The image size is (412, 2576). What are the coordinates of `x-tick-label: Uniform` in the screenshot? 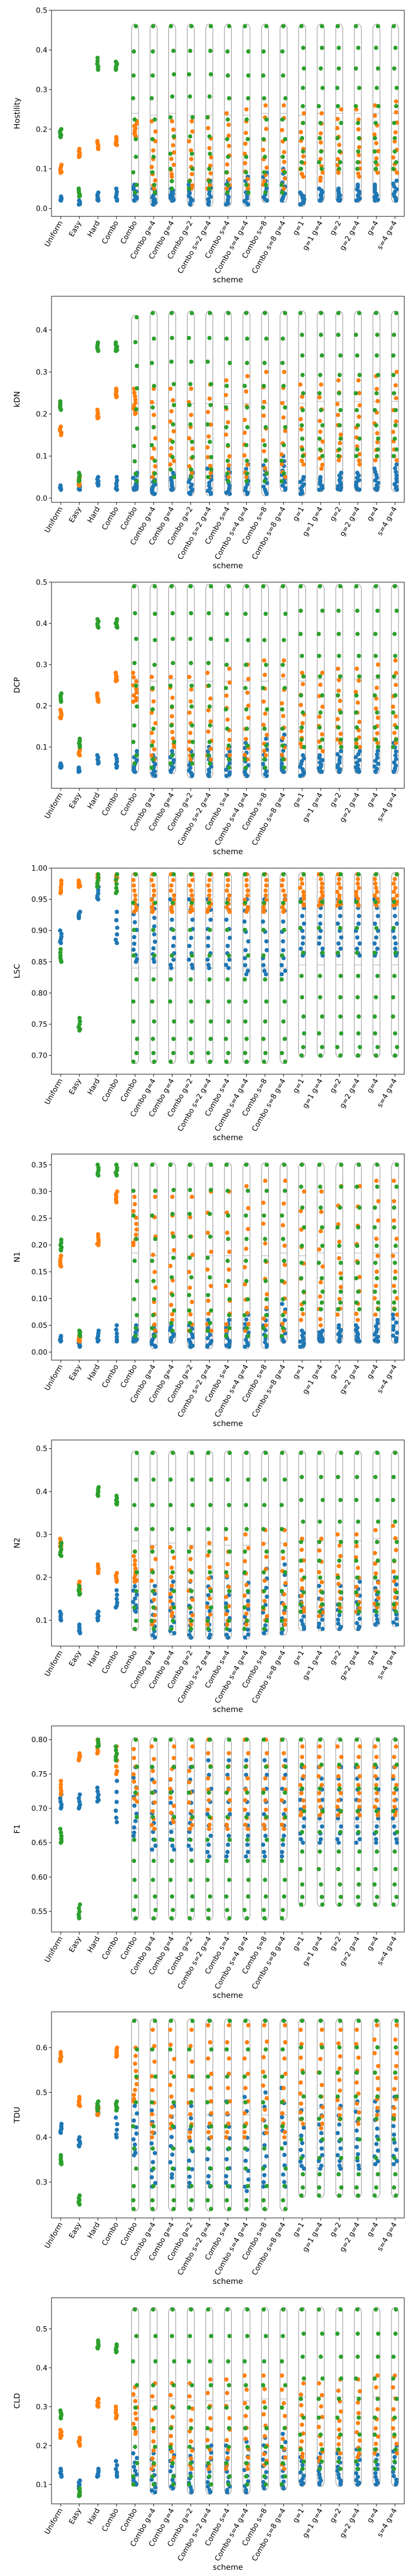 It's located at (54, 805).